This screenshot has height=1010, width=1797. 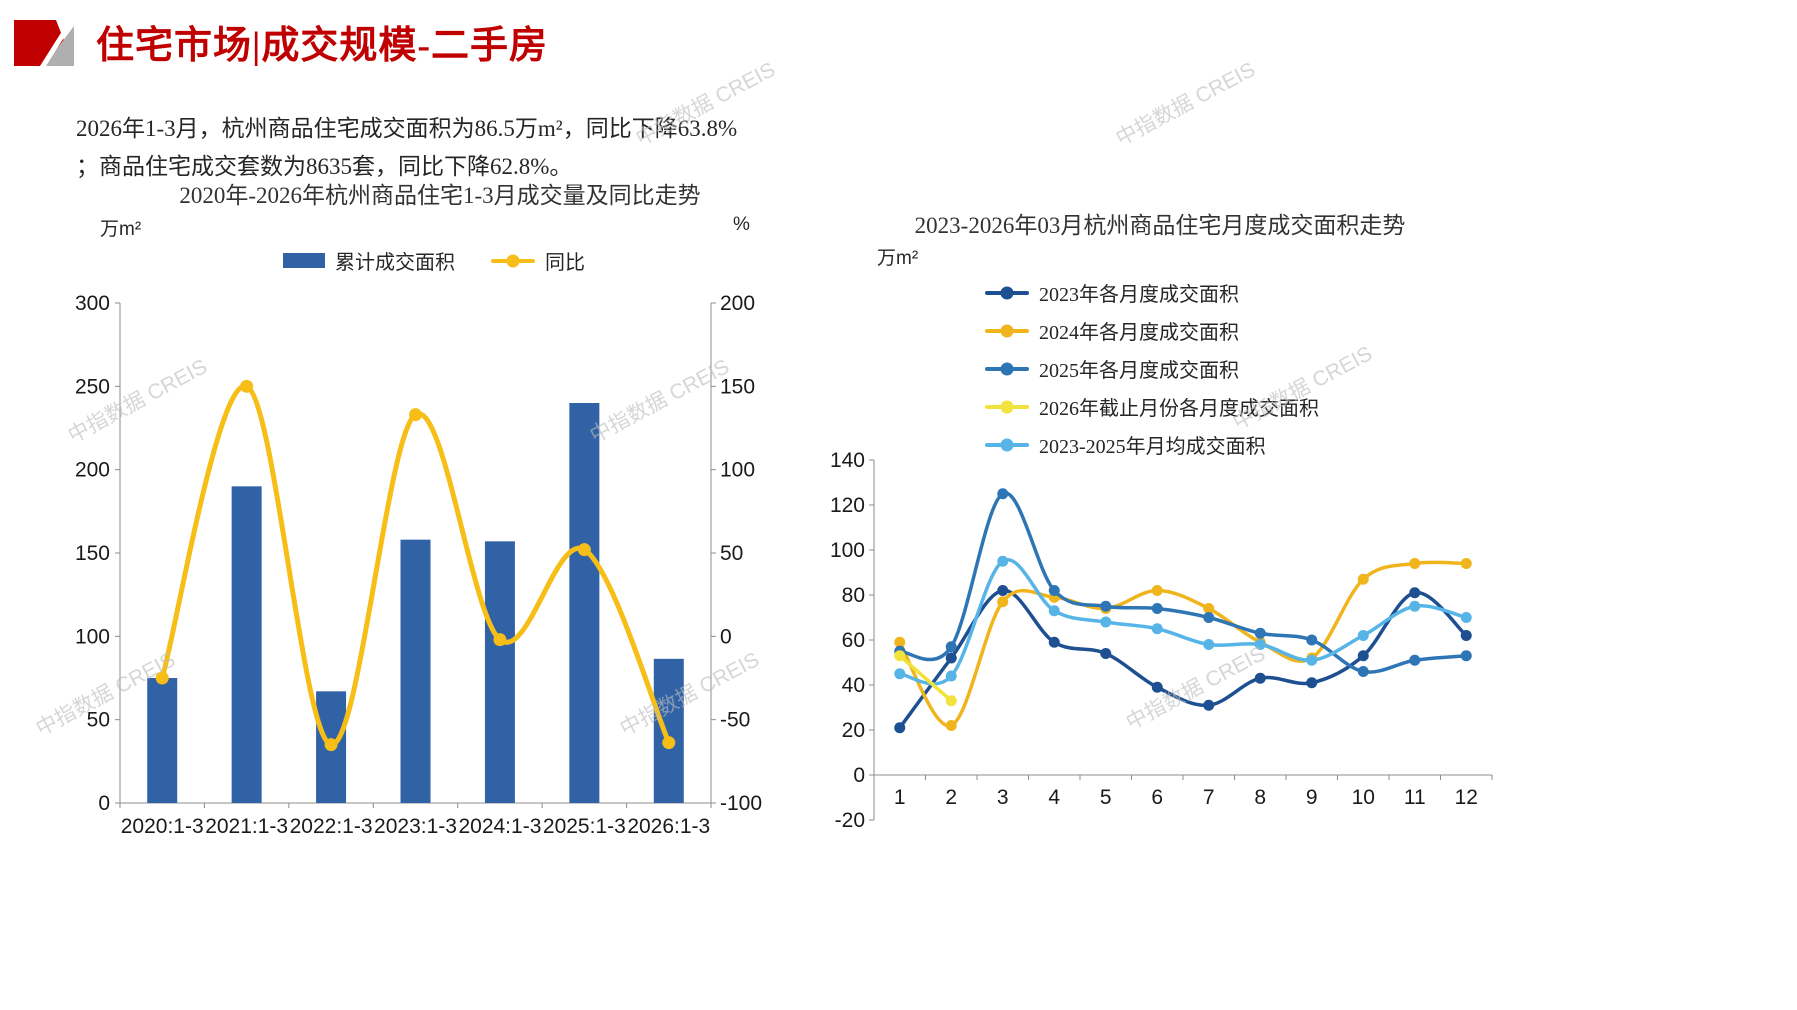 What do you see at coordinates (853, 685) in the screenshot?
I see `svg-text: 40` at bounding box center [853, 685].